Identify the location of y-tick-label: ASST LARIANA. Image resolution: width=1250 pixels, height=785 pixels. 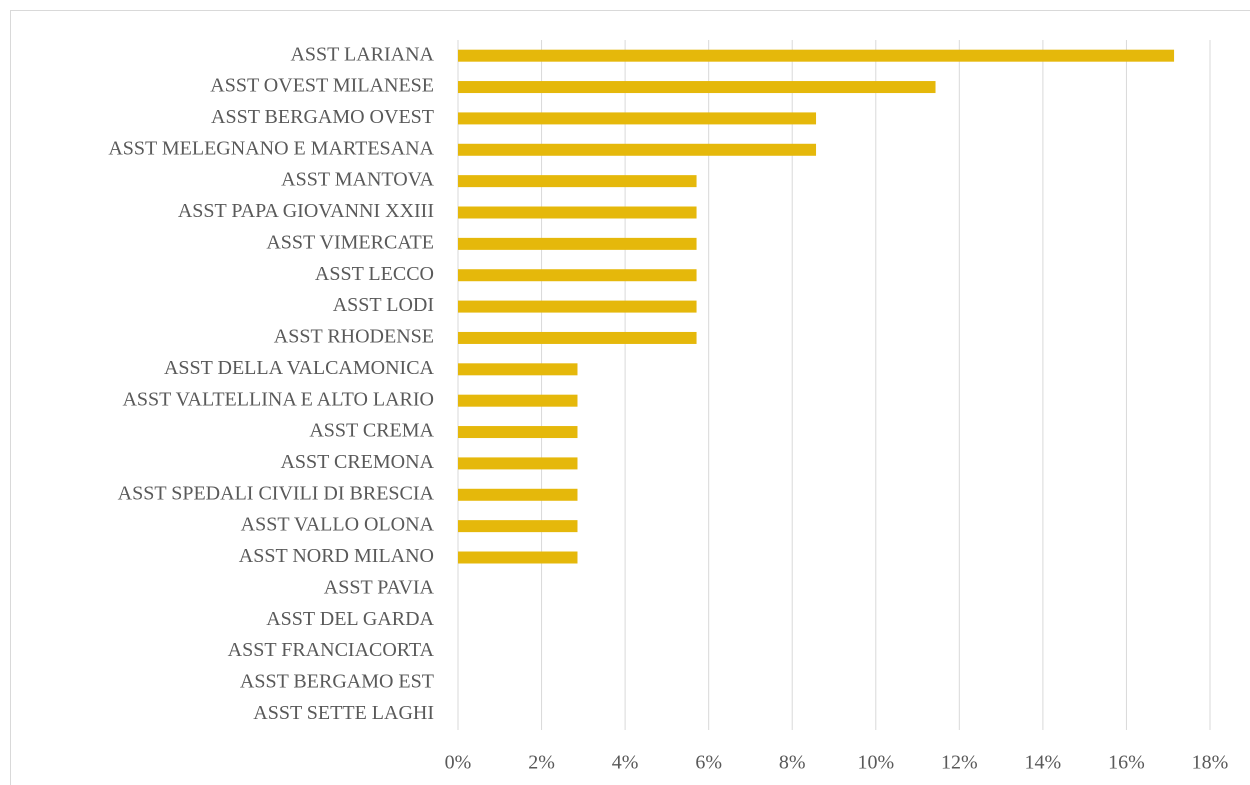
(362, 54).